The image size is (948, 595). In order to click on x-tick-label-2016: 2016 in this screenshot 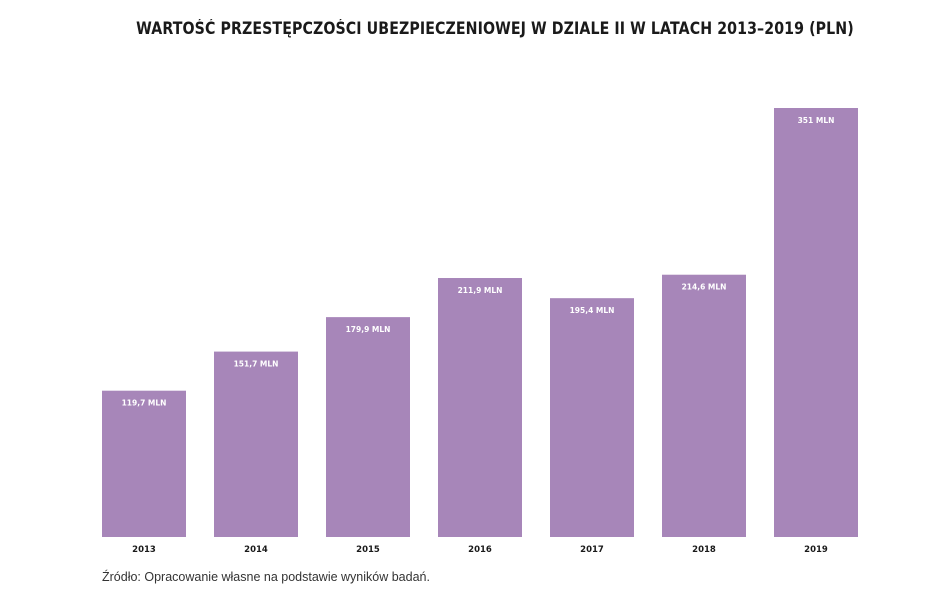, I will do `click(480, 550)`.